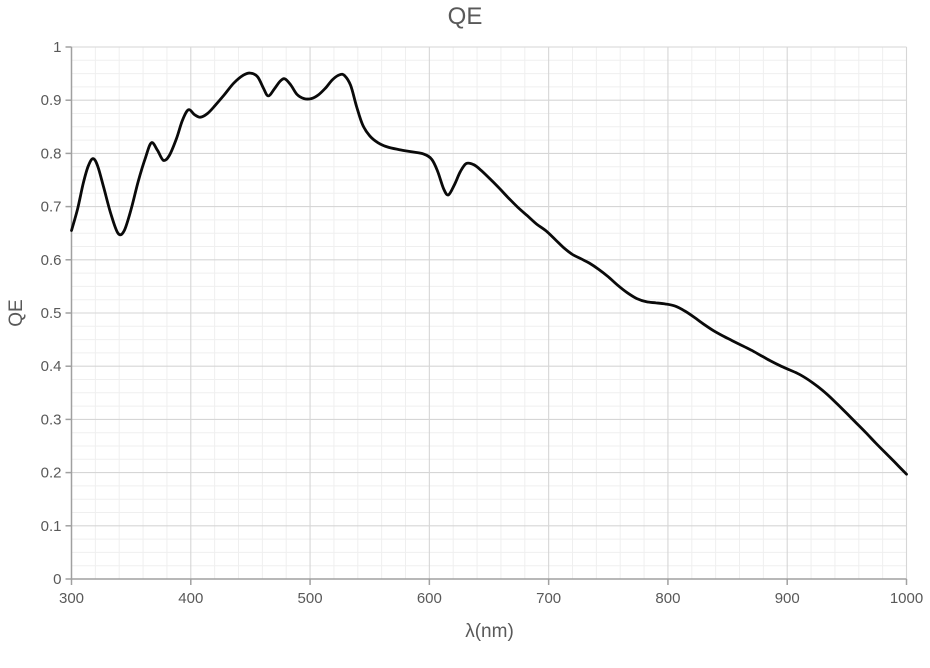 The height and width of the screenshot is (668, 930). I want to click on x-tick-label: 600, so click(429, 598).